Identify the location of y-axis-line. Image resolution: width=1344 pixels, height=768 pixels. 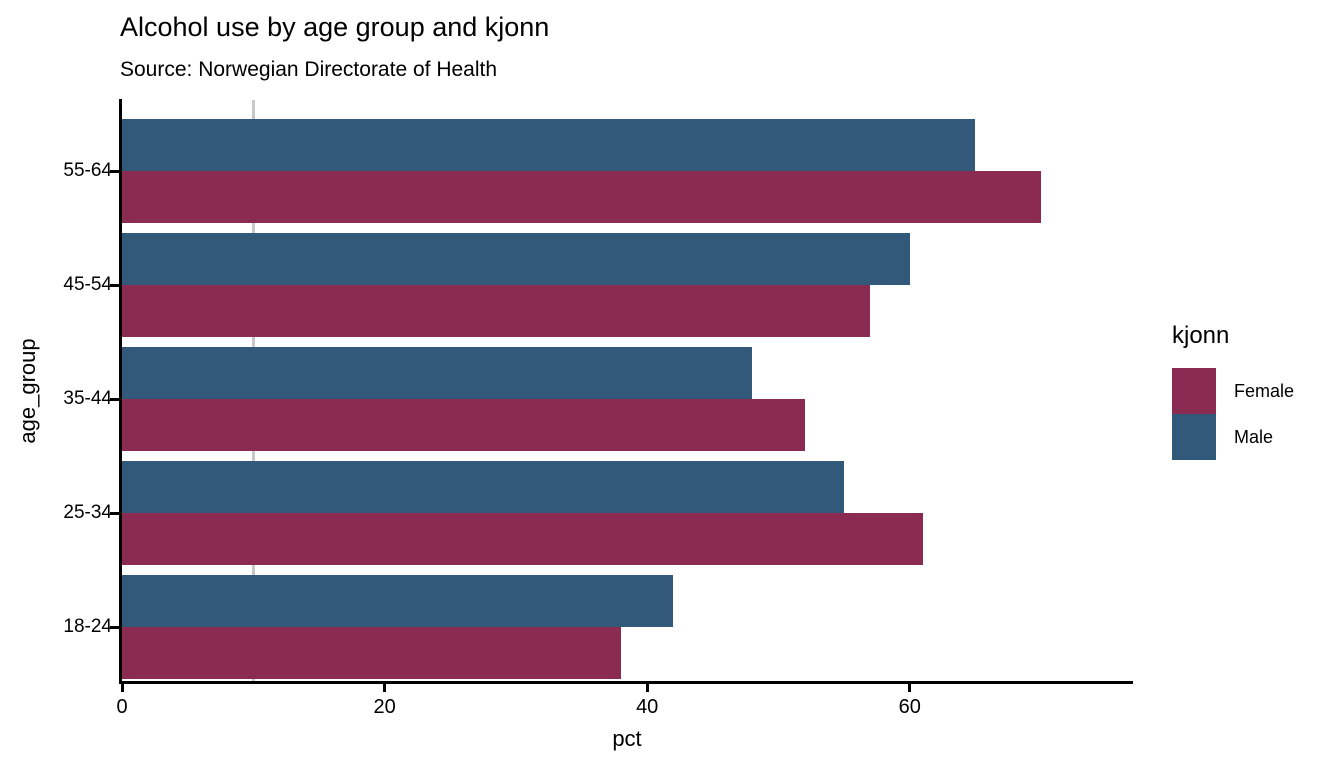
(120, 391).